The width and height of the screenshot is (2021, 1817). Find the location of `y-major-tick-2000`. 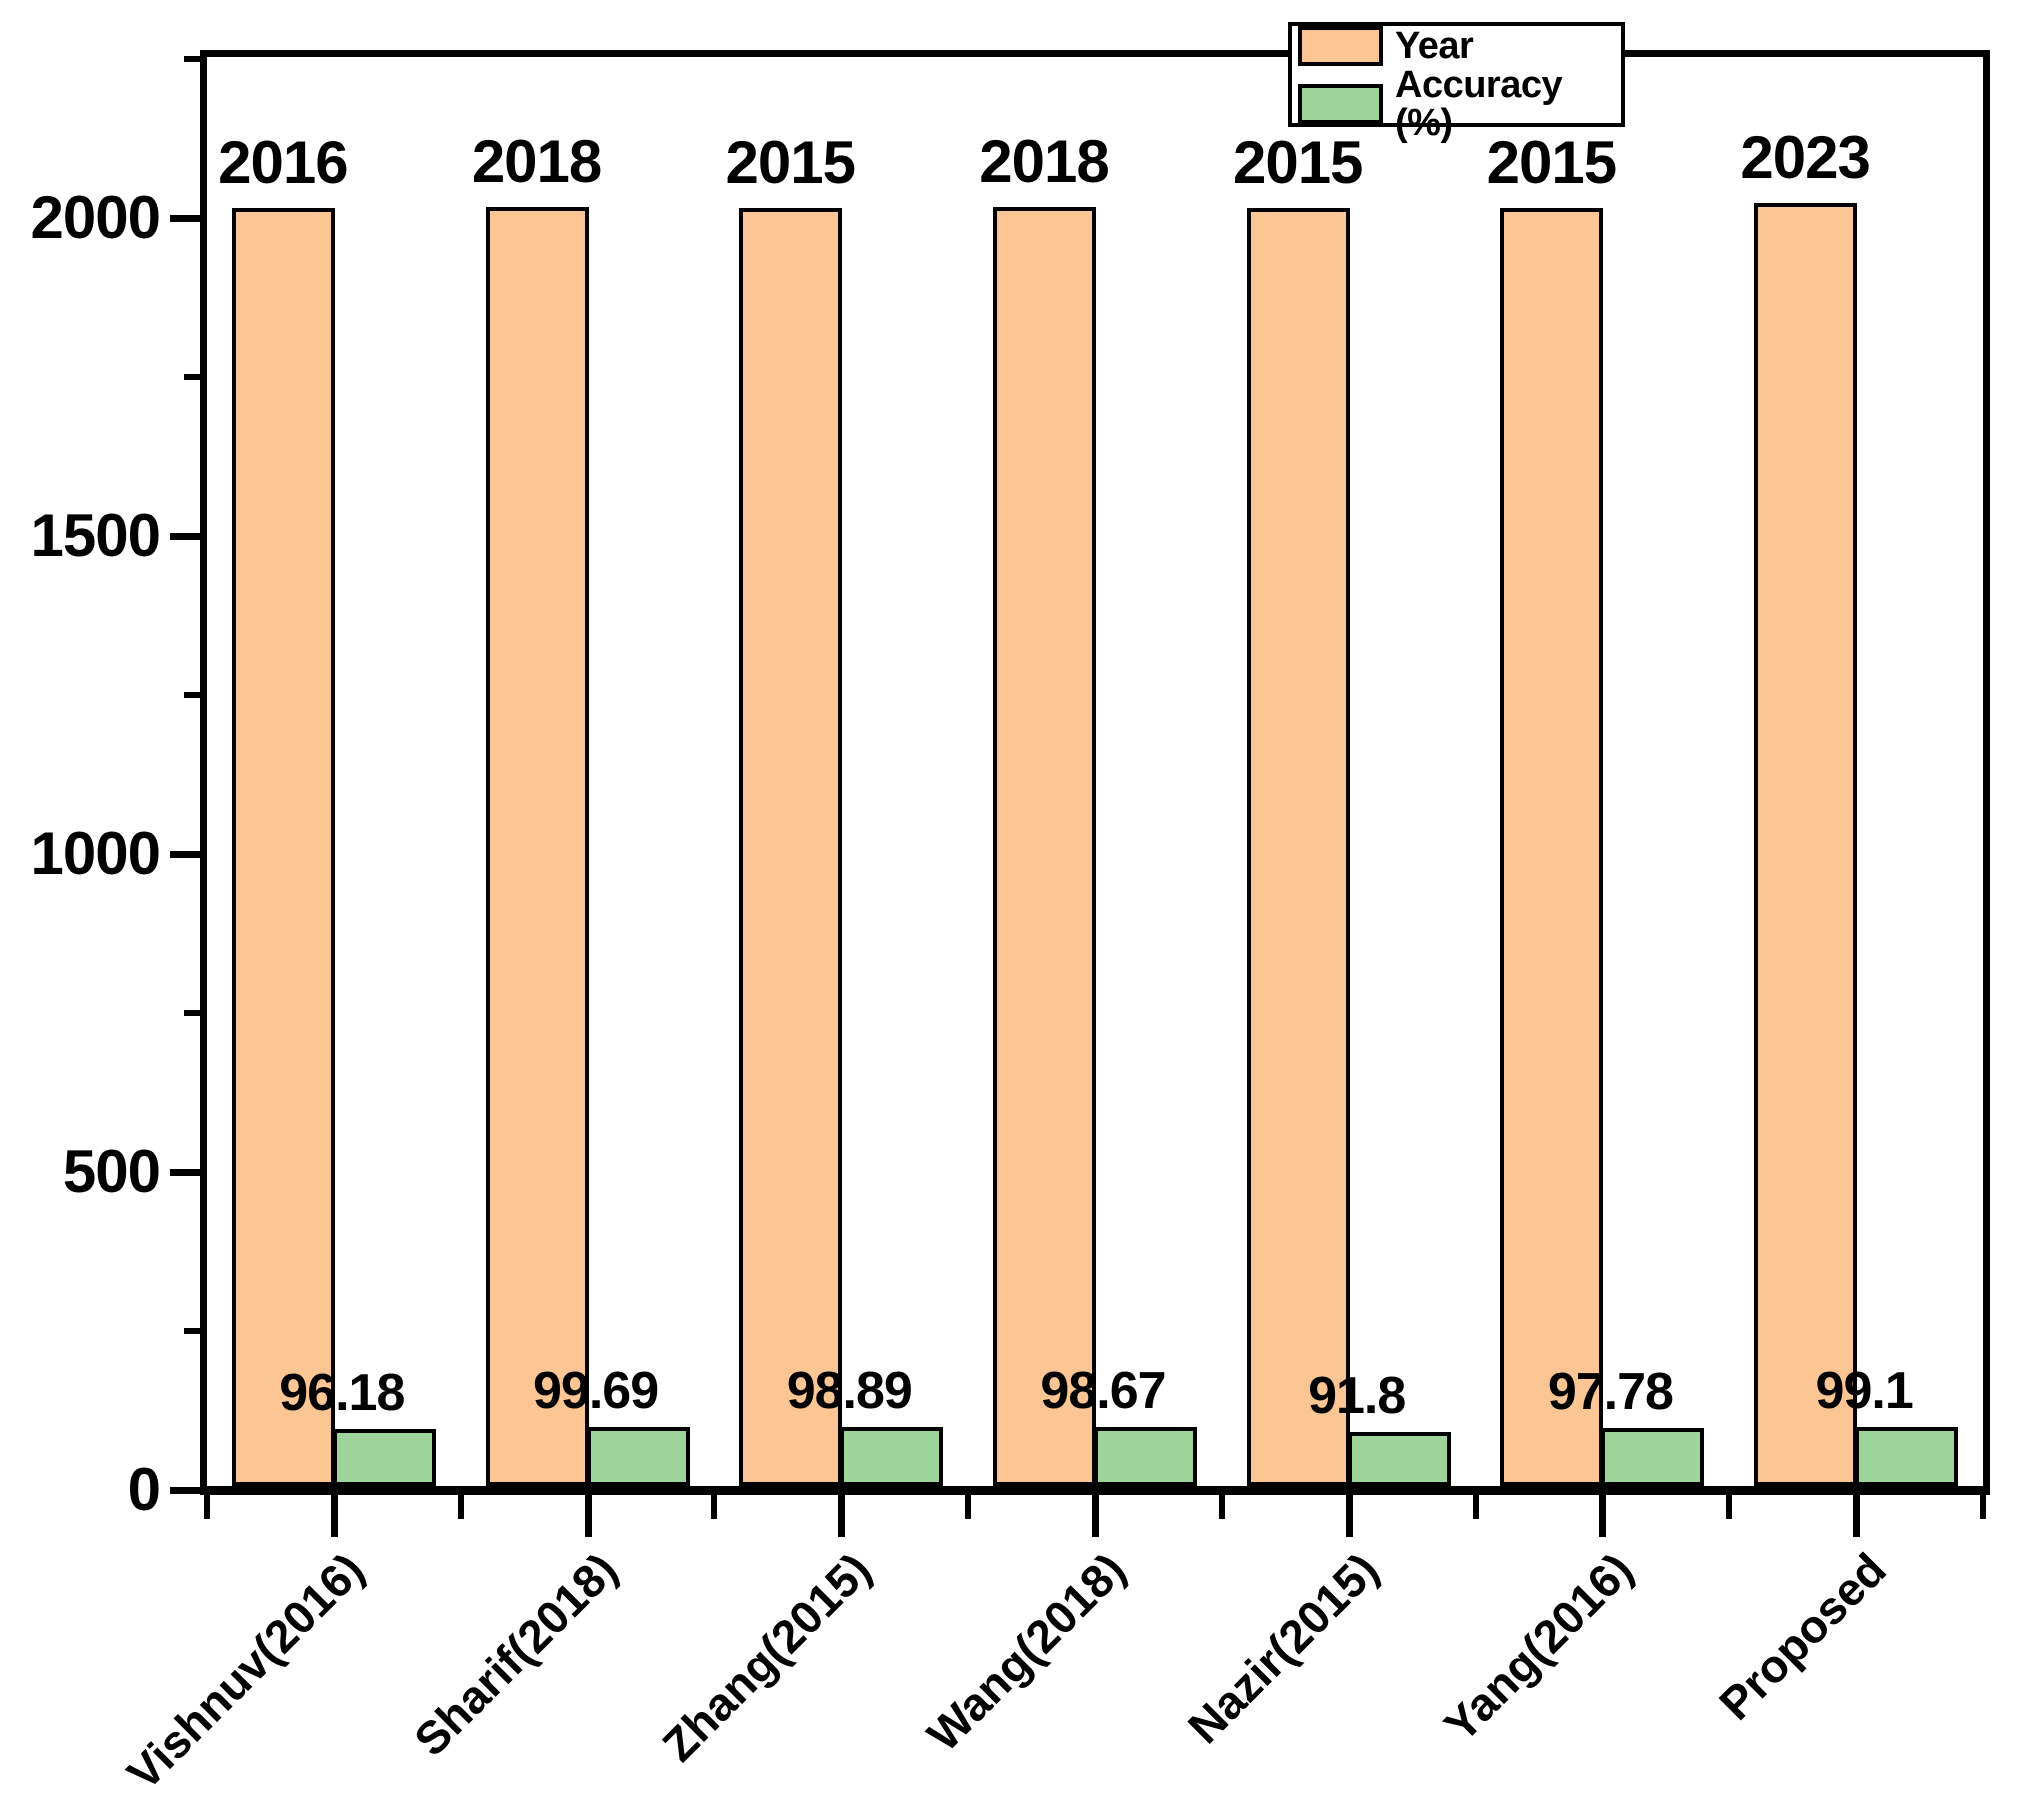

y-major-tick-2000 is located at coordinates (186, 218).